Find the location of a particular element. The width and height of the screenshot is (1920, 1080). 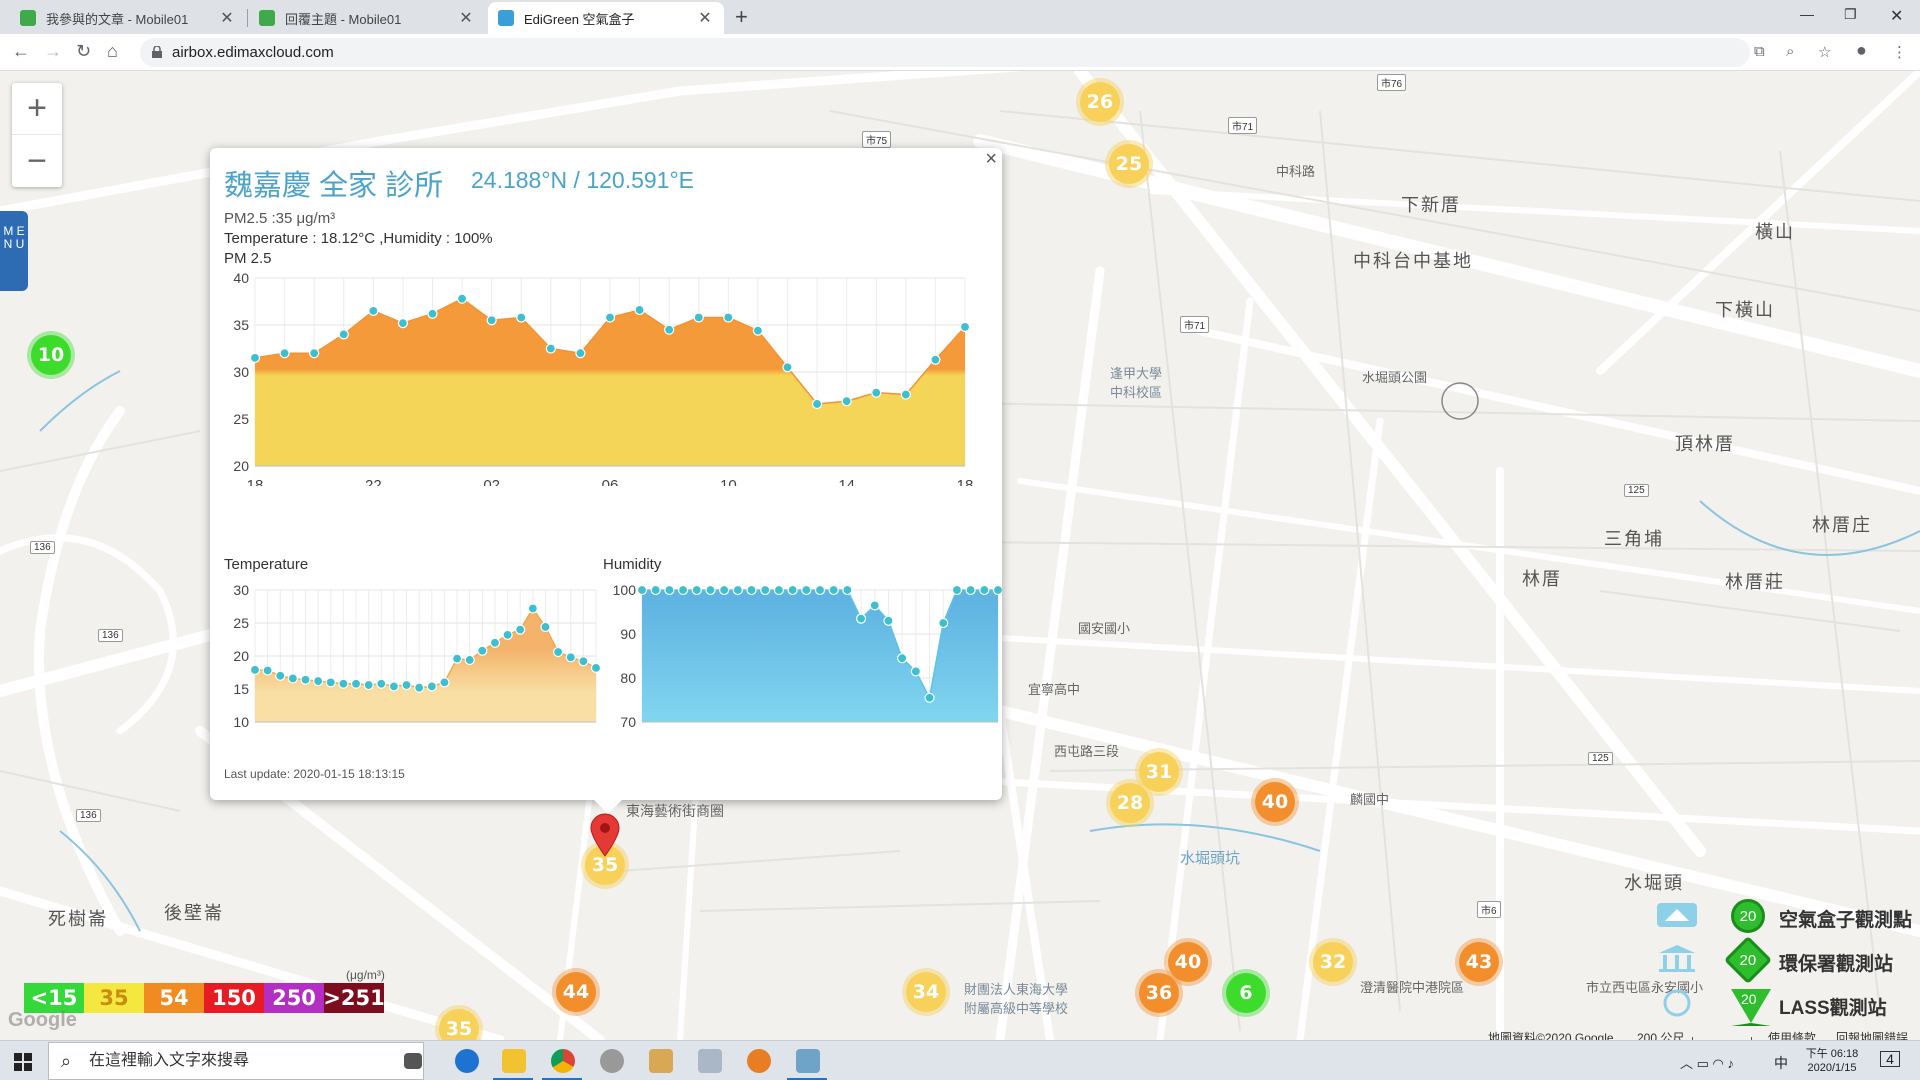

tray-icons: ︿ ▭ ◠ ♪ is located at coordinates (1707, 1063).